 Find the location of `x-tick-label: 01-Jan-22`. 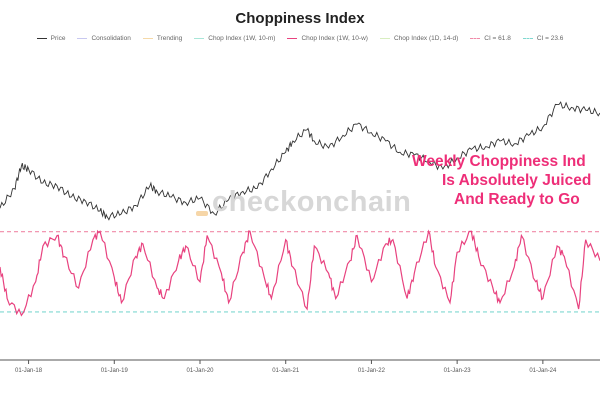

x-tick-label: 01-Jan-22 is located at coordinates (371, 371).